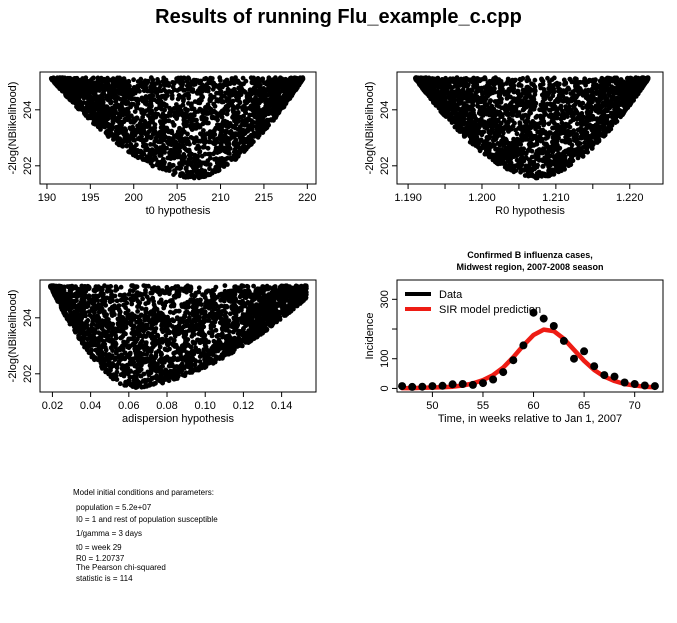  I want to click on x-tick-label: 195, so click(90, 198).